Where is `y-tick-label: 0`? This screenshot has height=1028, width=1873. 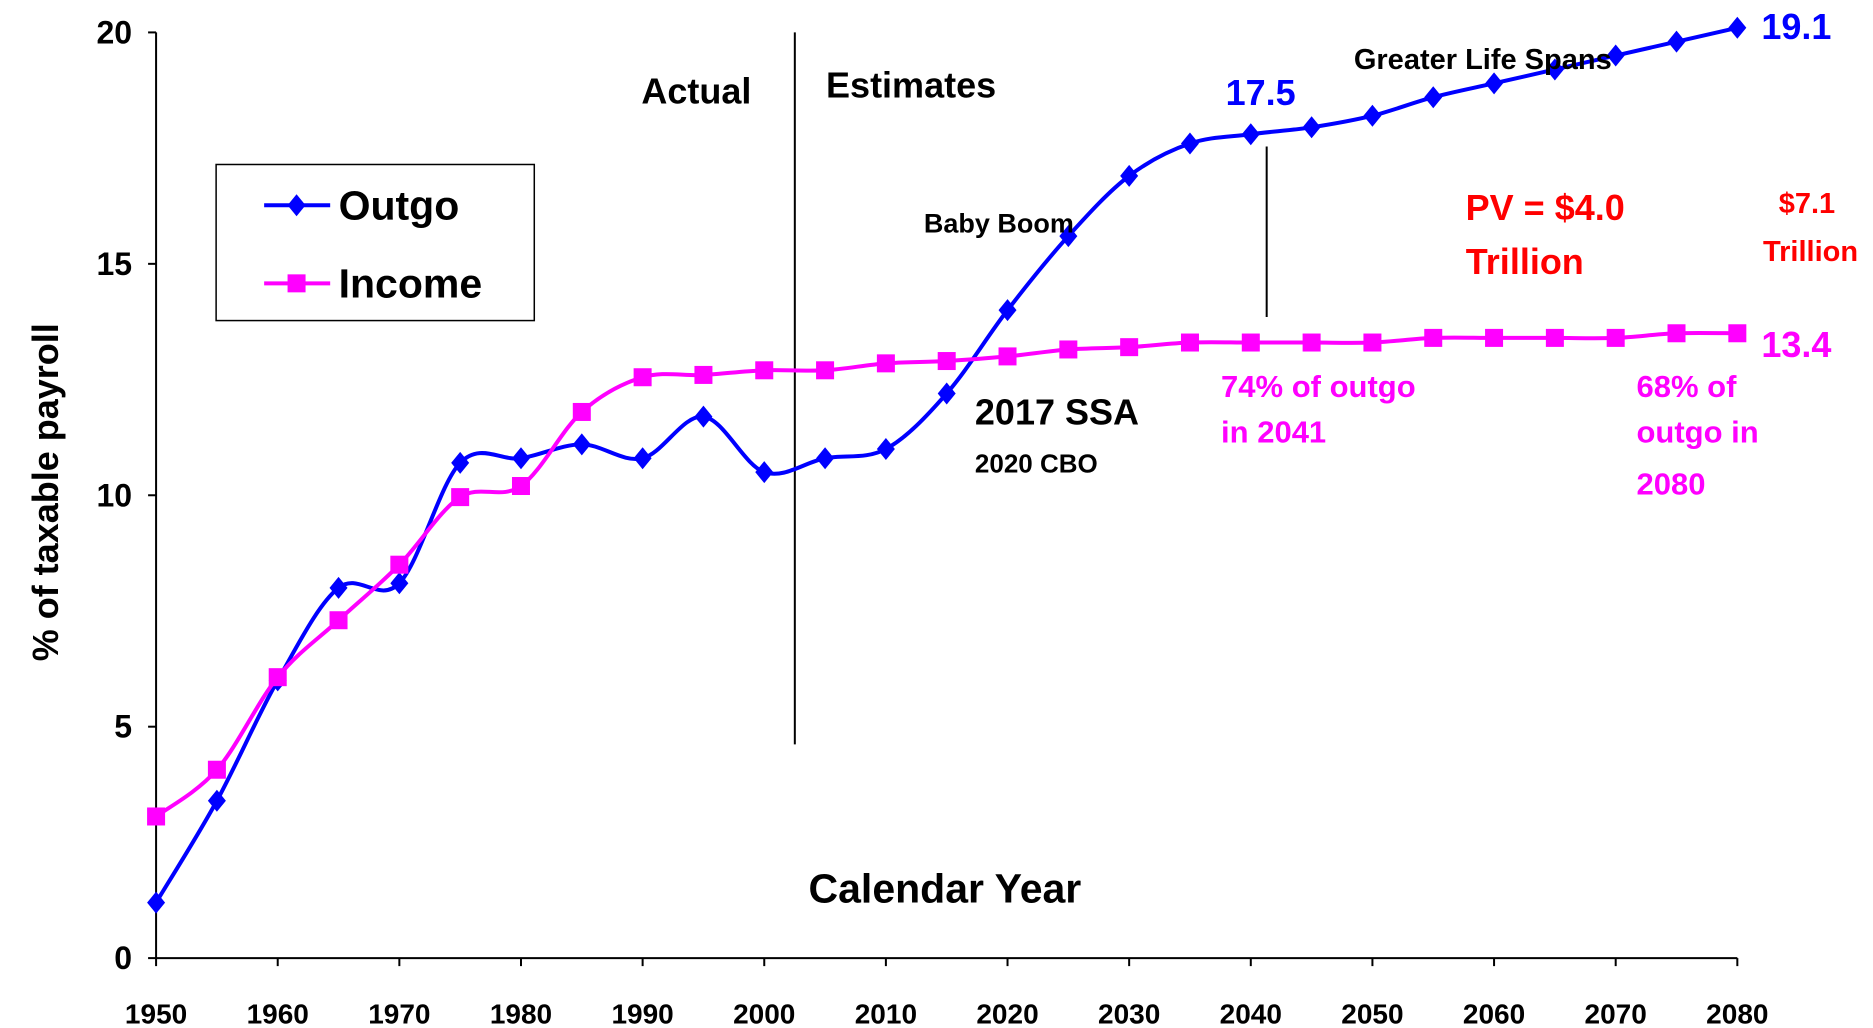
y-tick-label: 0 is located at coordinates (123, 958).